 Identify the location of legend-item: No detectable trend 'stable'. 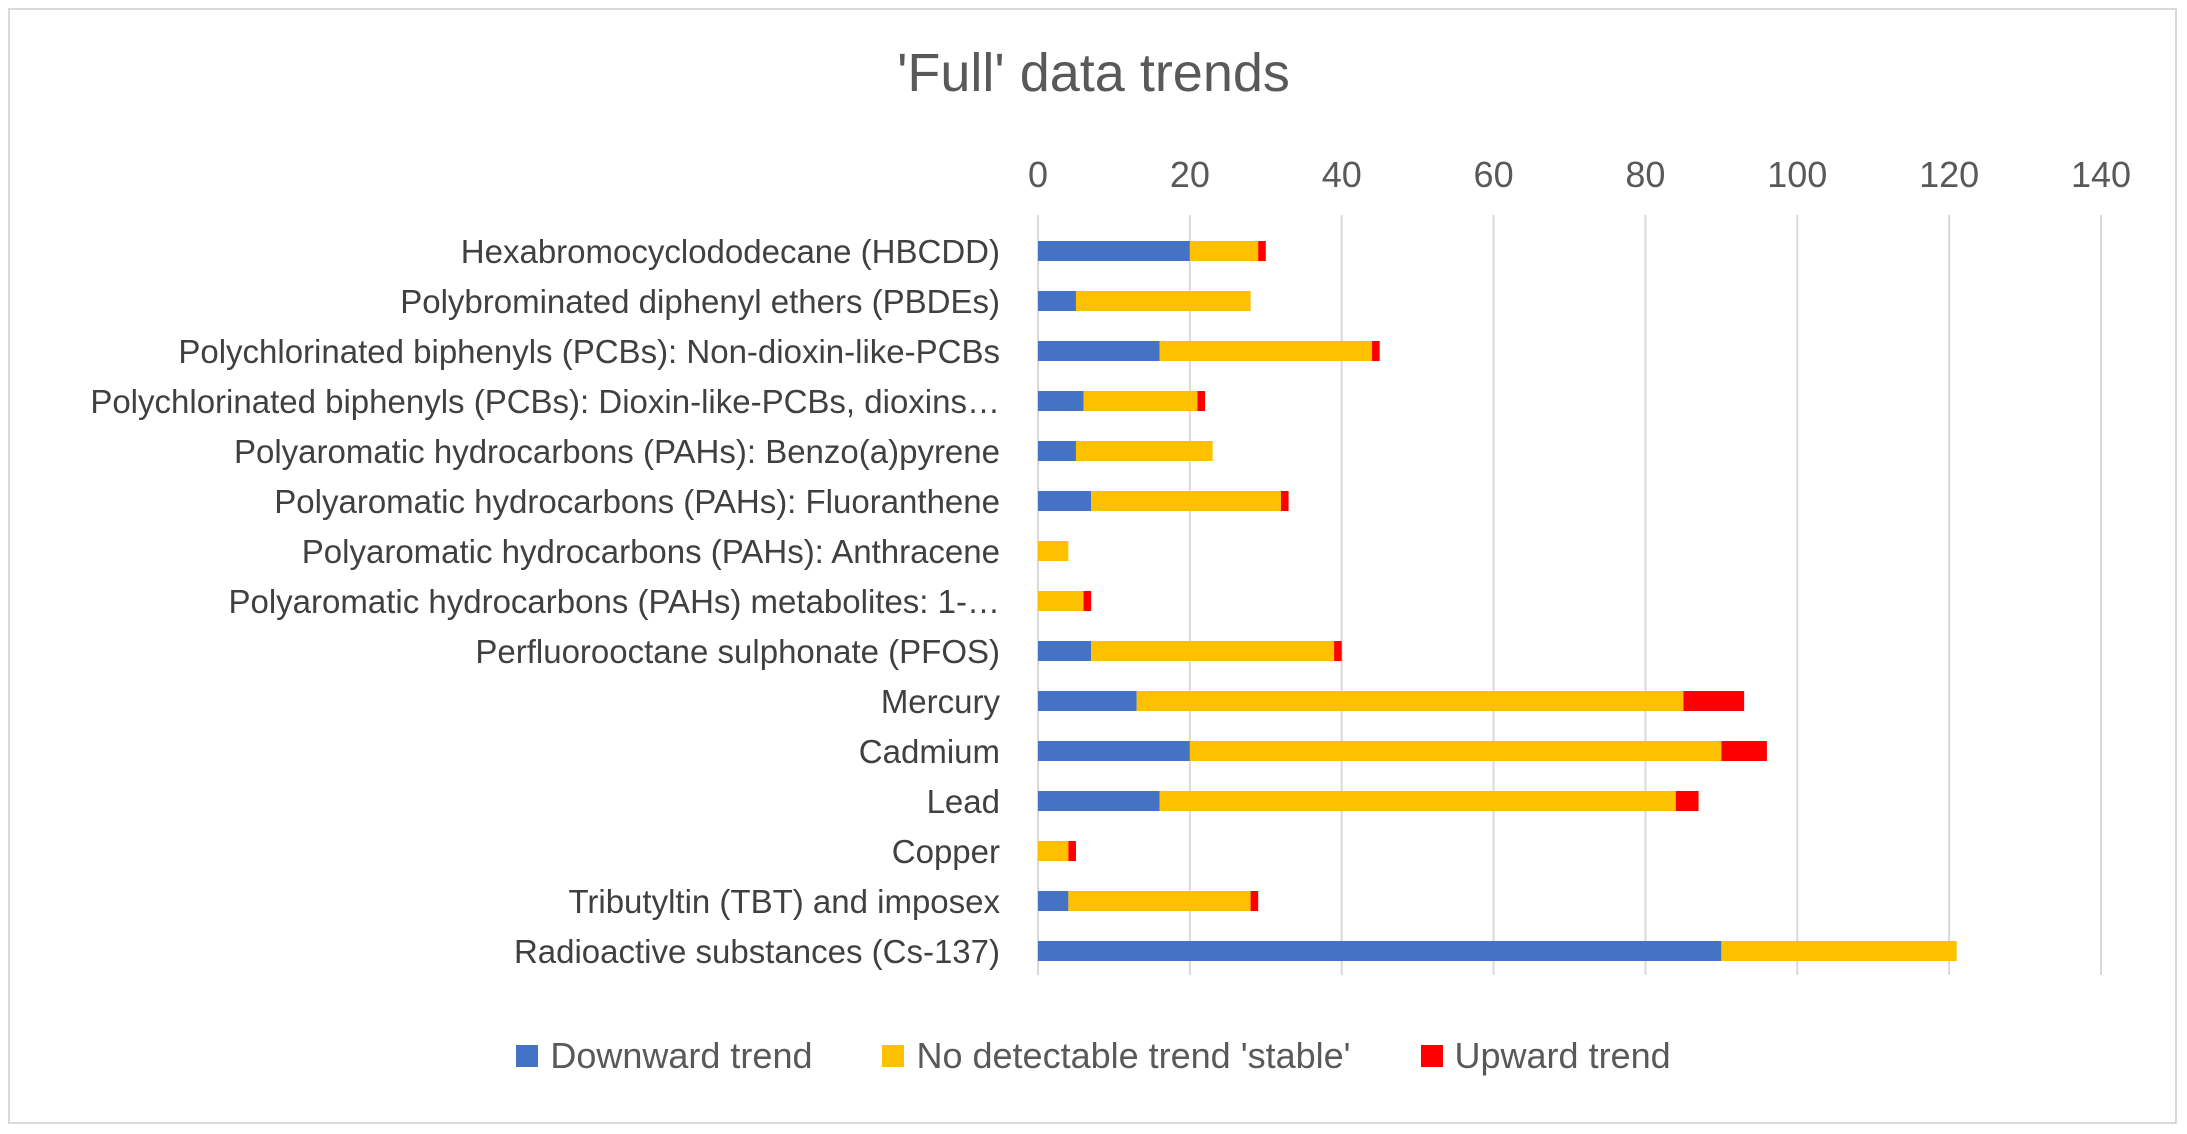
(1116, 1056).